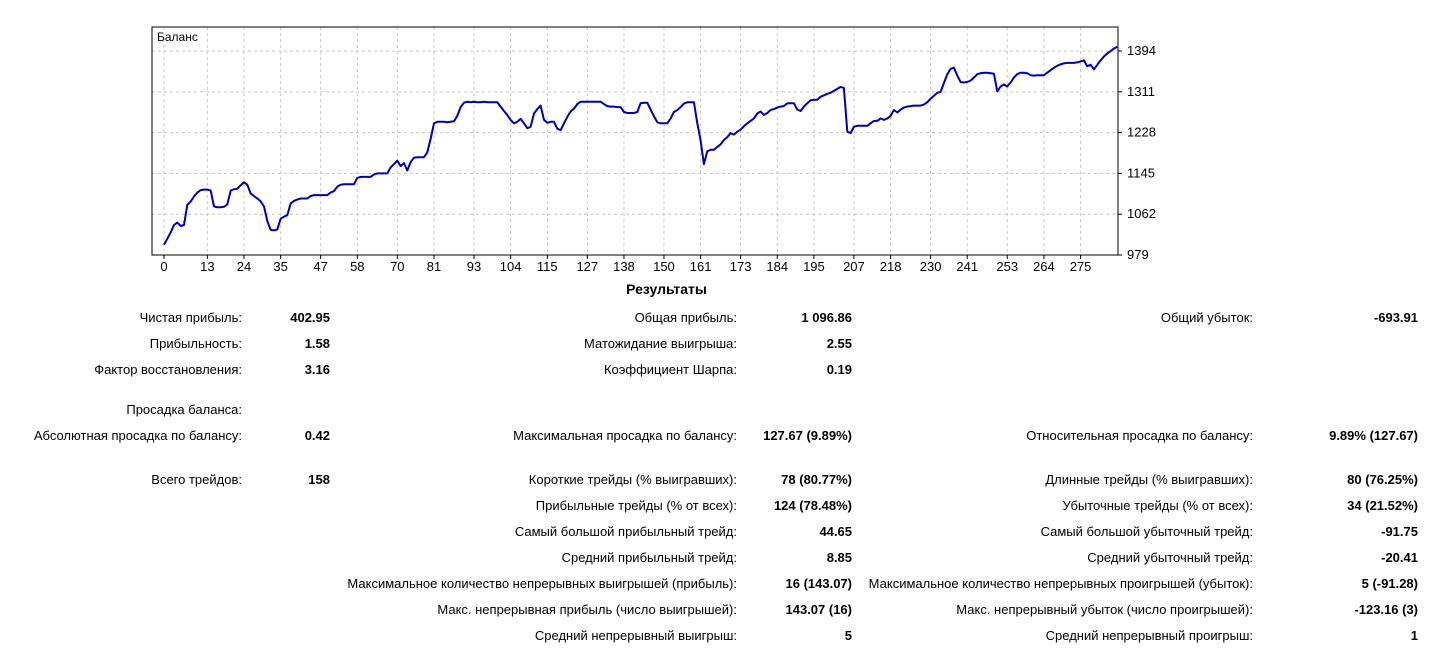 Image resolution: width=1441 pixels, height=652 pixels. Describe the element at coordinates (666, 289) in the screenshot. I see `results-title: Результаты` at that location.